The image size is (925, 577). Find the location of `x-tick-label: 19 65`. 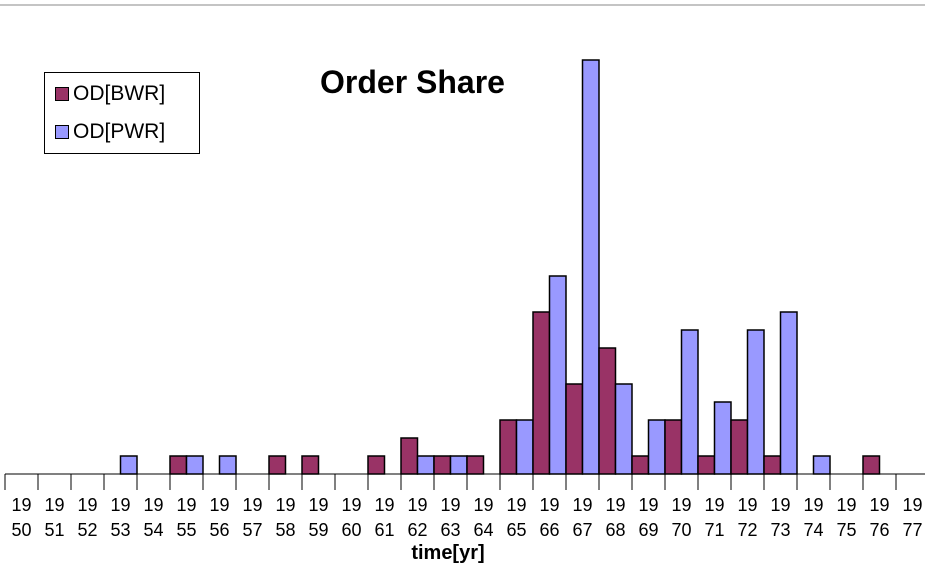

x-tick-label: 19 65 is located at coordinates (516, 517).